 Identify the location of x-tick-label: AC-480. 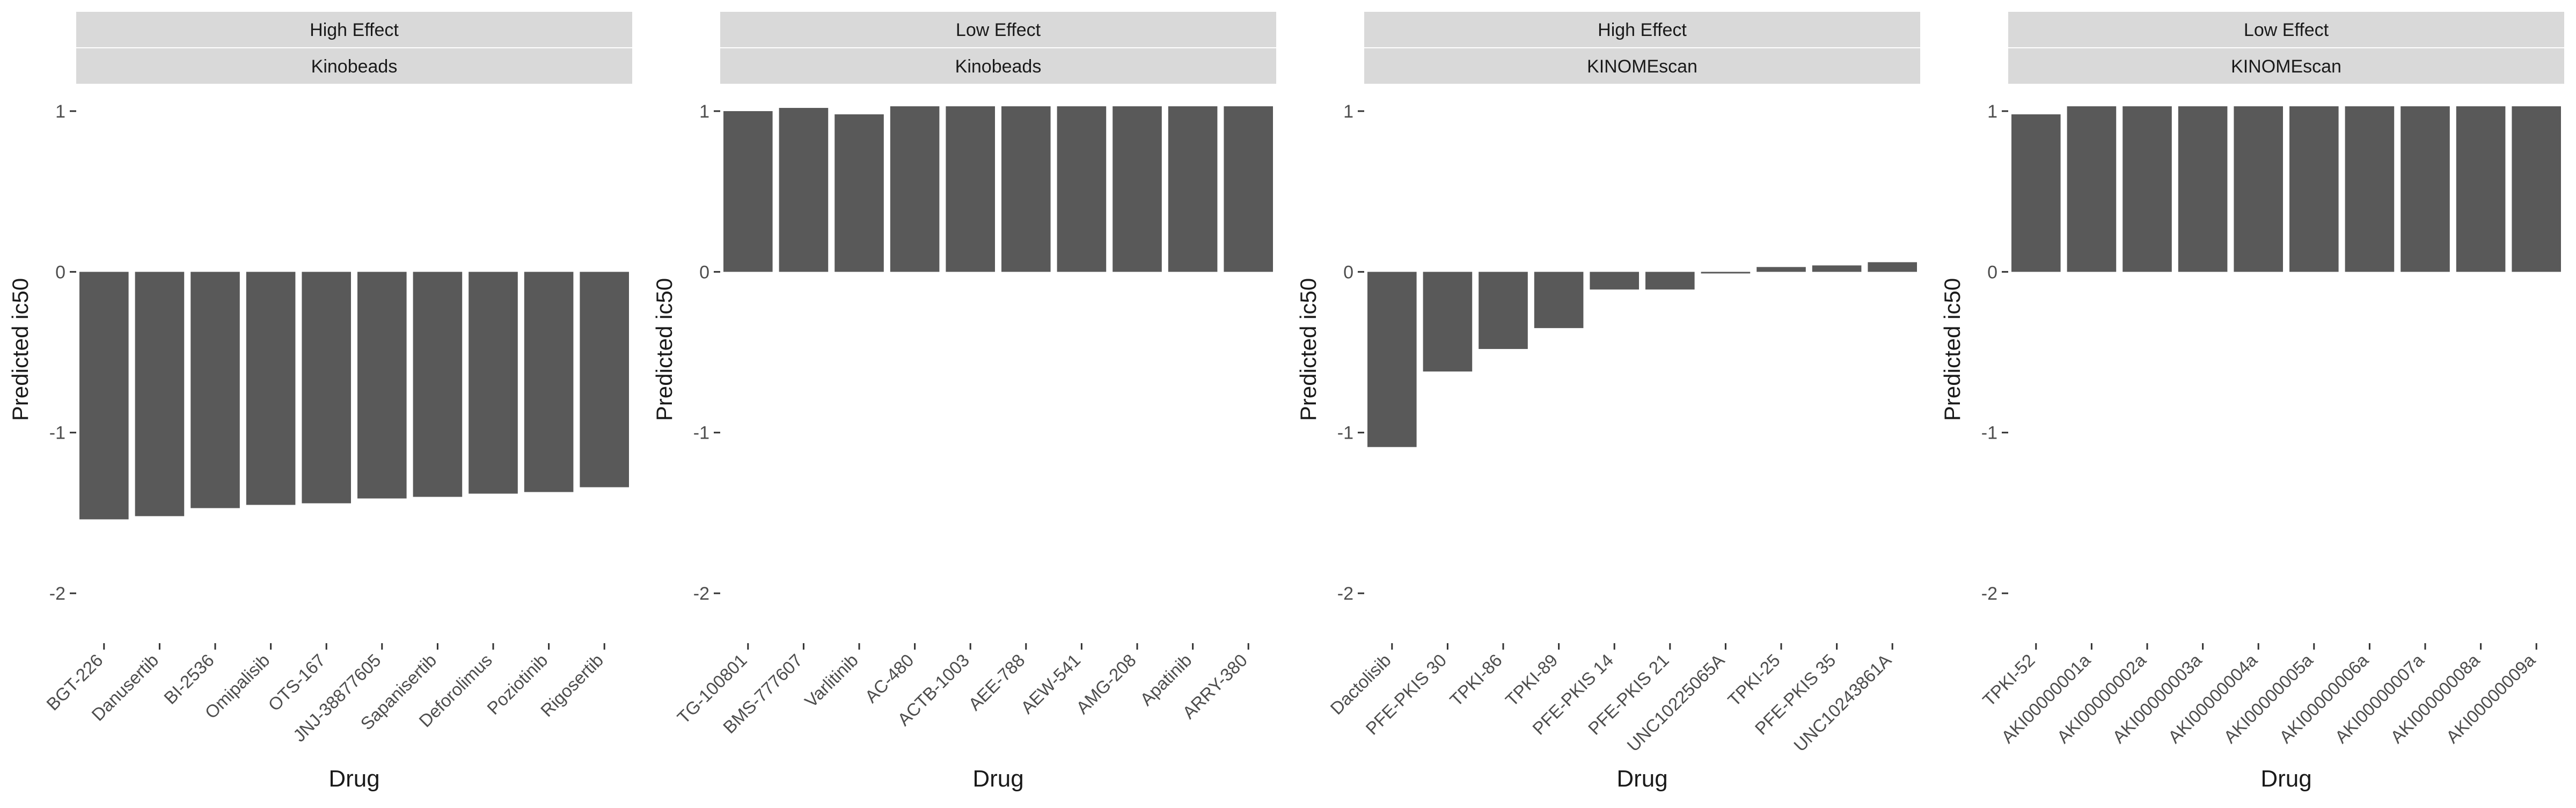
(889, 678).